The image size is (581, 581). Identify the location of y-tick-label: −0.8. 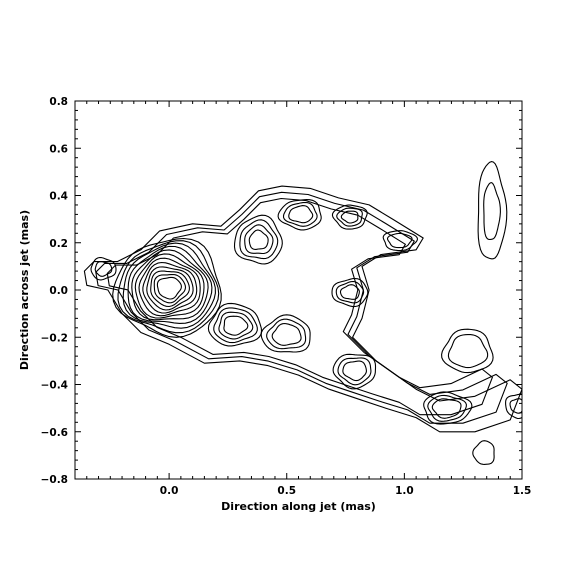
(54, 480).